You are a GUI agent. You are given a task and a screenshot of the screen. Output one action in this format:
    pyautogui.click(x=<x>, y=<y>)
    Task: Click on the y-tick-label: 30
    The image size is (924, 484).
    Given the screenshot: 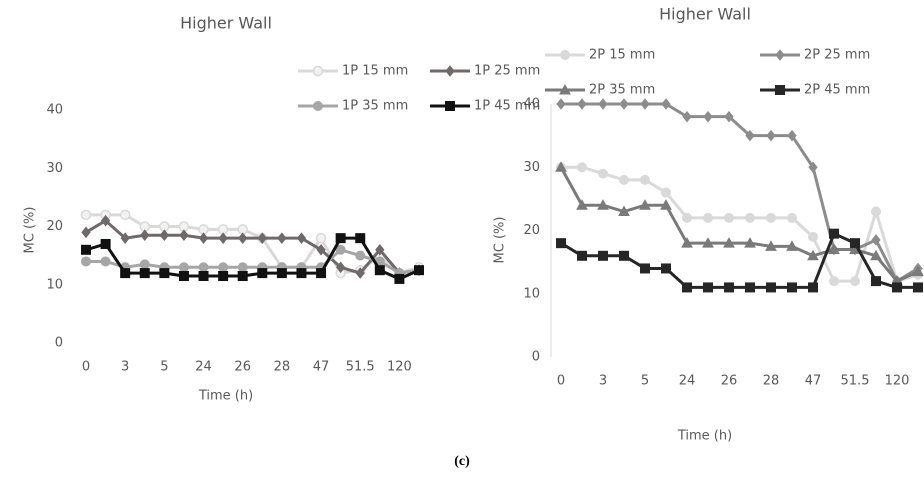 What is the action you would take?
    pyautogui.click(x=531, y=167)
    